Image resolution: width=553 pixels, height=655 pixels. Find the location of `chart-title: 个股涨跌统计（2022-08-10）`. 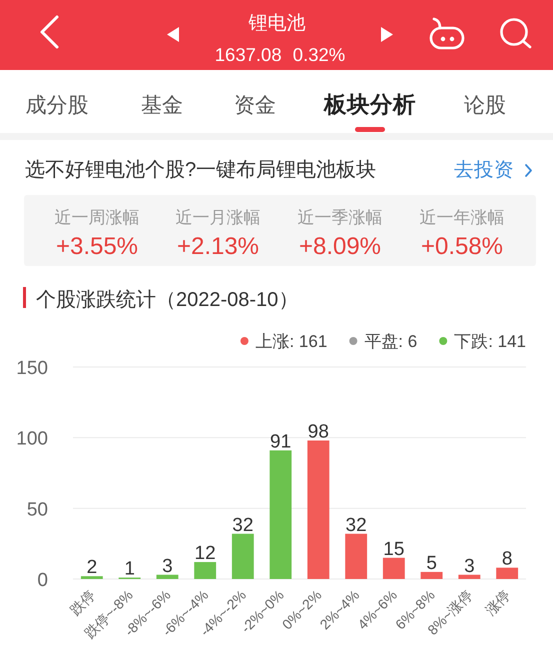

chart-title: 个股涨跌统计（2022-08-10） is located at coordinates (167, 300).